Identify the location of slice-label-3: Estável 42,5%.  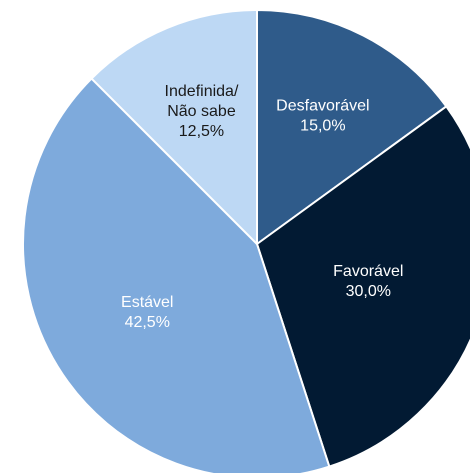
(147, 312).